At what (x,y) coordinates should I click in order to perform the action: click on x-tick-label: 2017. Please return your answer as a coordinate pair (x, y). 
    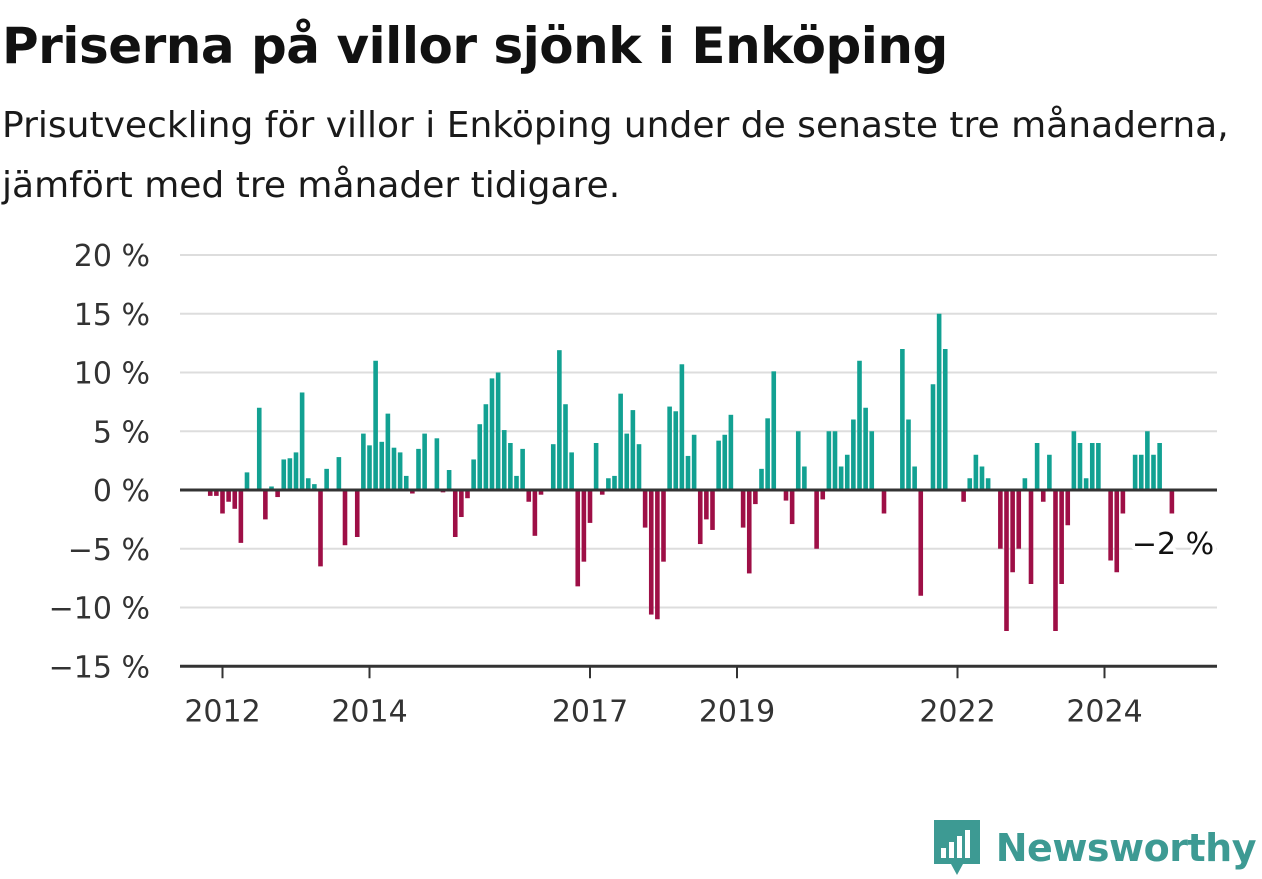
    Looking at the image, I should click on (590, 711).